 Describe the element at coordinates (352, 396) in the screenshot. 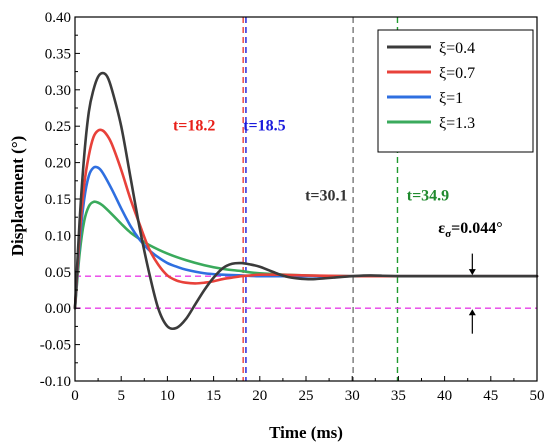

I see `x-tick-label: 30` at that location.